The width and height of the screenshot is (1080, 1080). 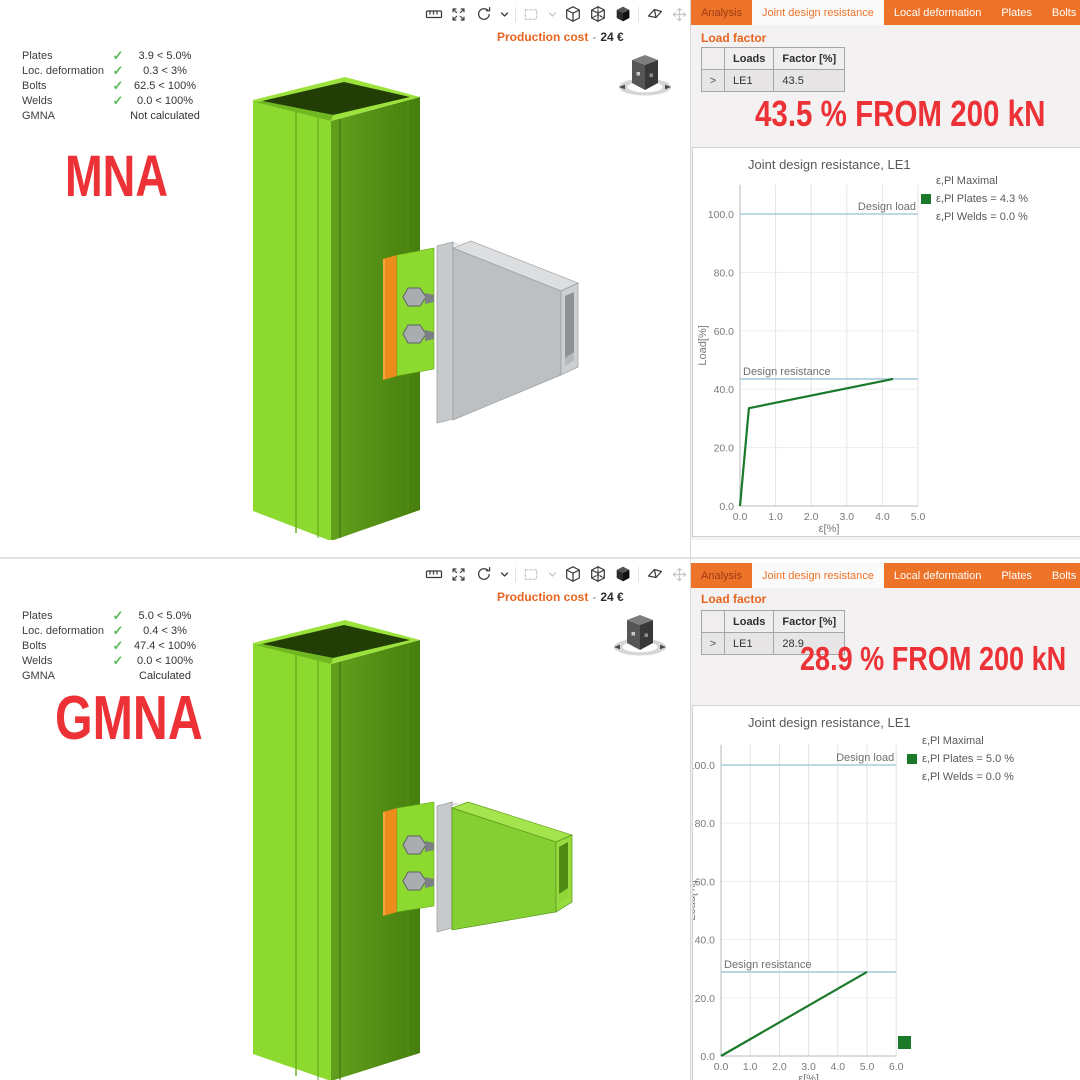 I want to click on svg-text: 4.0, so click(x=882, y=517).